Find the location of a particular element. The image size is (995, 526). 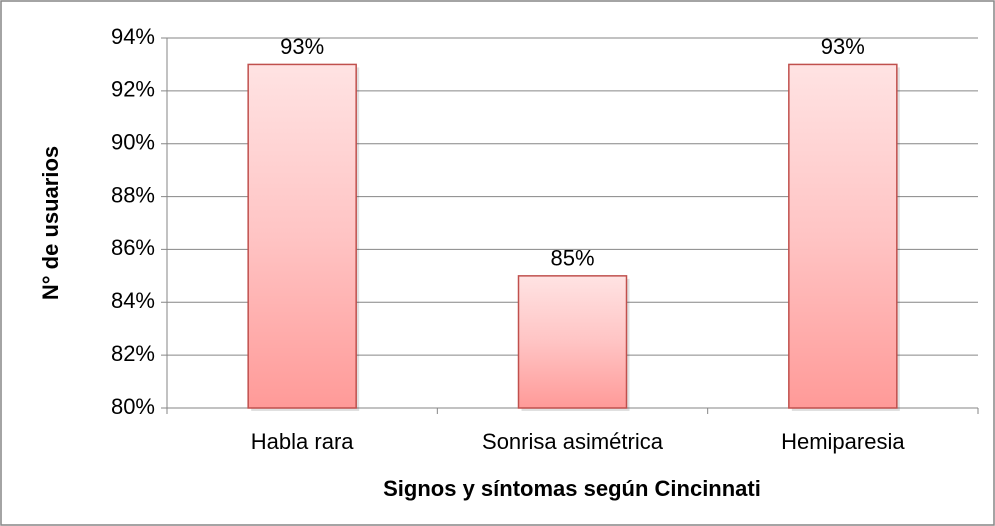

y-tick-label: 80% is located at coordinates (133, 406).